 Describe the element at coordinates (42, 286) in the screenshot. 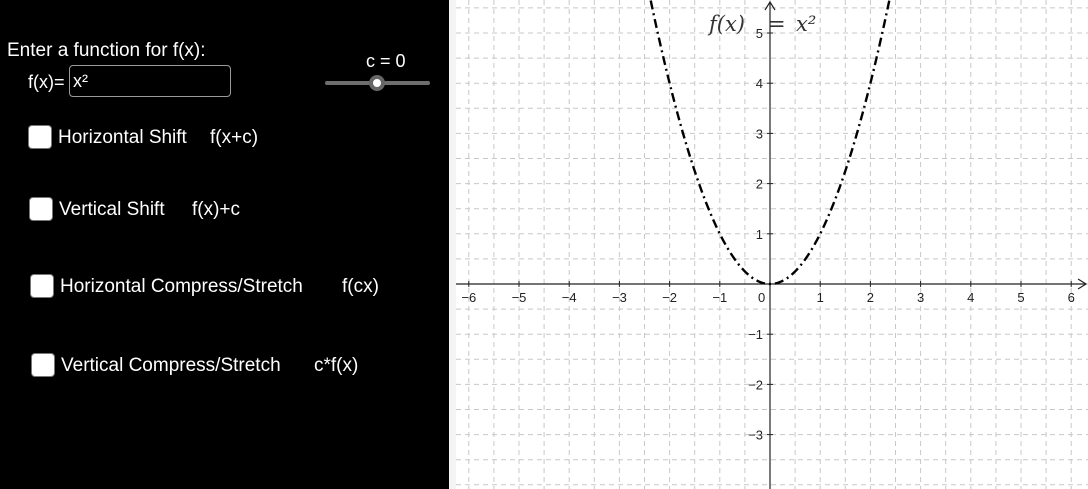

I see `horizontal-compress-checkbox` at that location.